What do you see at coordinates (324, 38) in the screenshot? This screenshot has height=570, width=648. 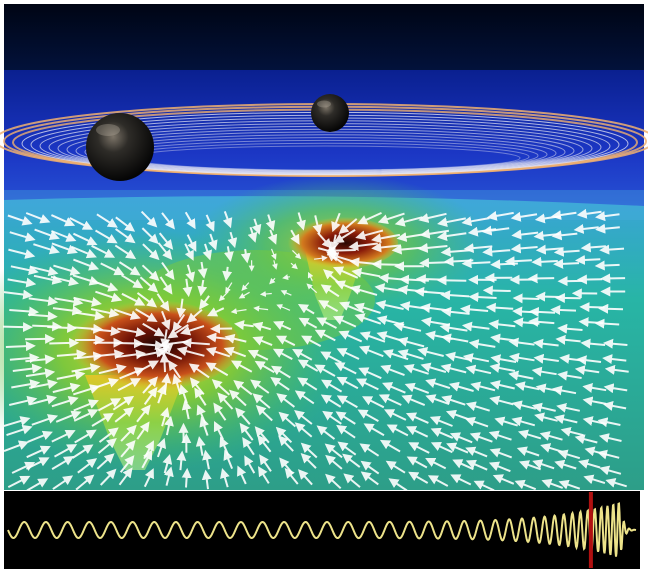 I see `space-background` at bounding box center [324, 38].